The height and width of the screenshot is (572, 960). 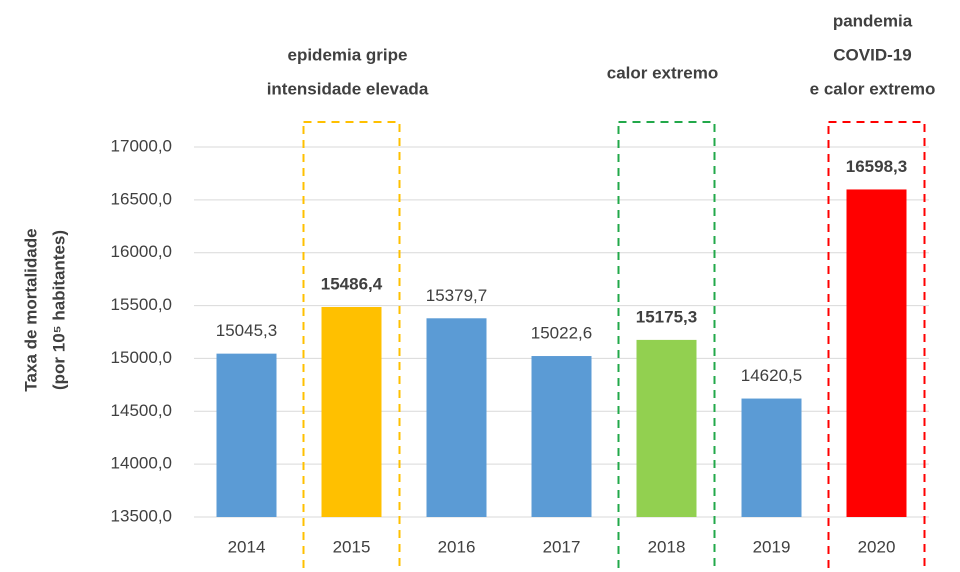 I want to click on value-label: 15175,3, so click(x=666, y=316).